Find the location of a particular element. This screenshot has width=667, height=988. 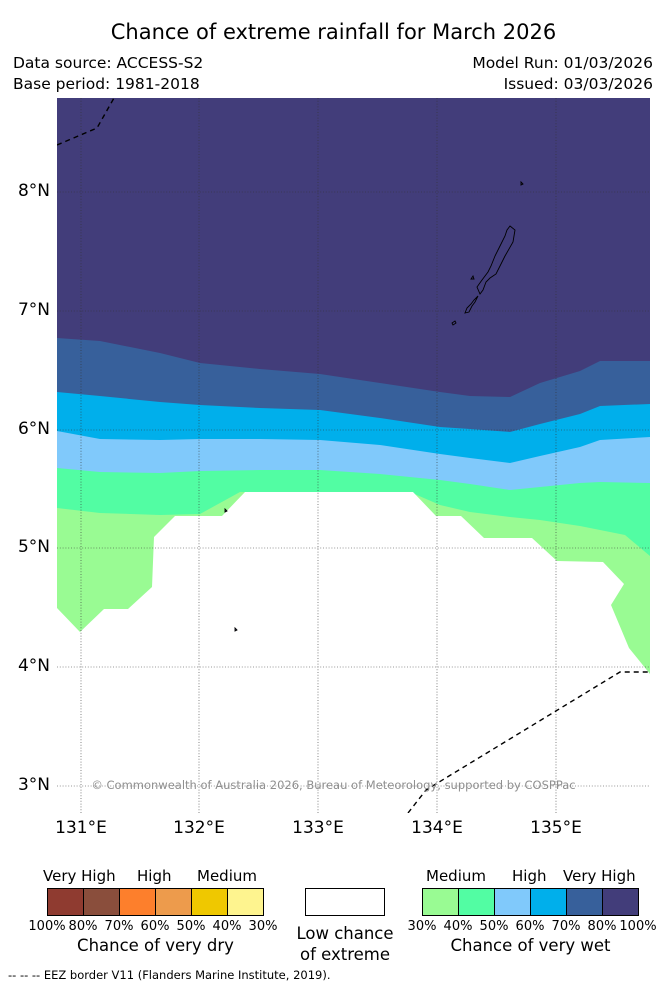

wet-category-label: High is located at coordinates (529, 876).